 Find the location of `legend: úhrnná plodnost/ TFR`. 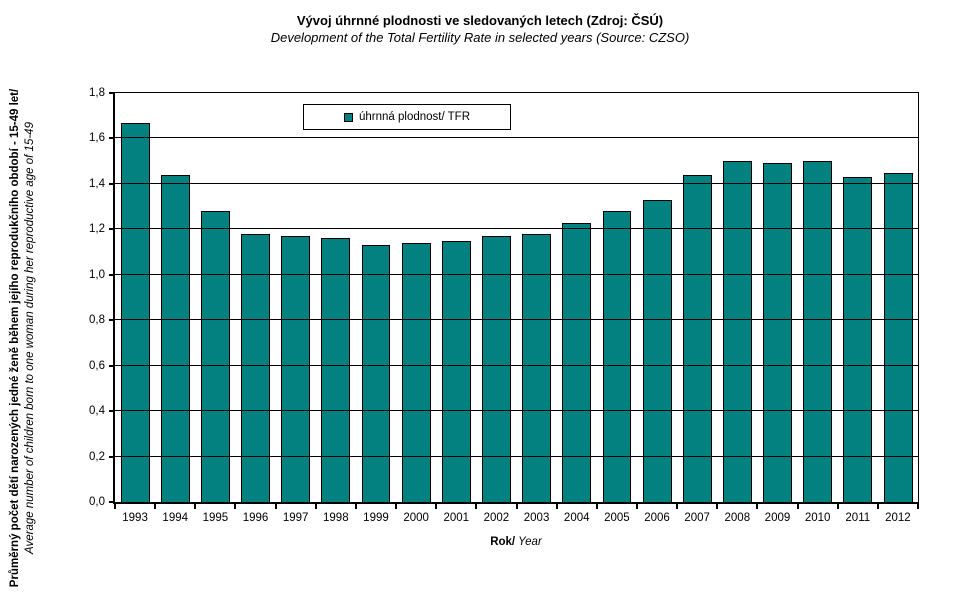

legend: úhrnná plodnost/ TFR is located at coordinates (407, 117).